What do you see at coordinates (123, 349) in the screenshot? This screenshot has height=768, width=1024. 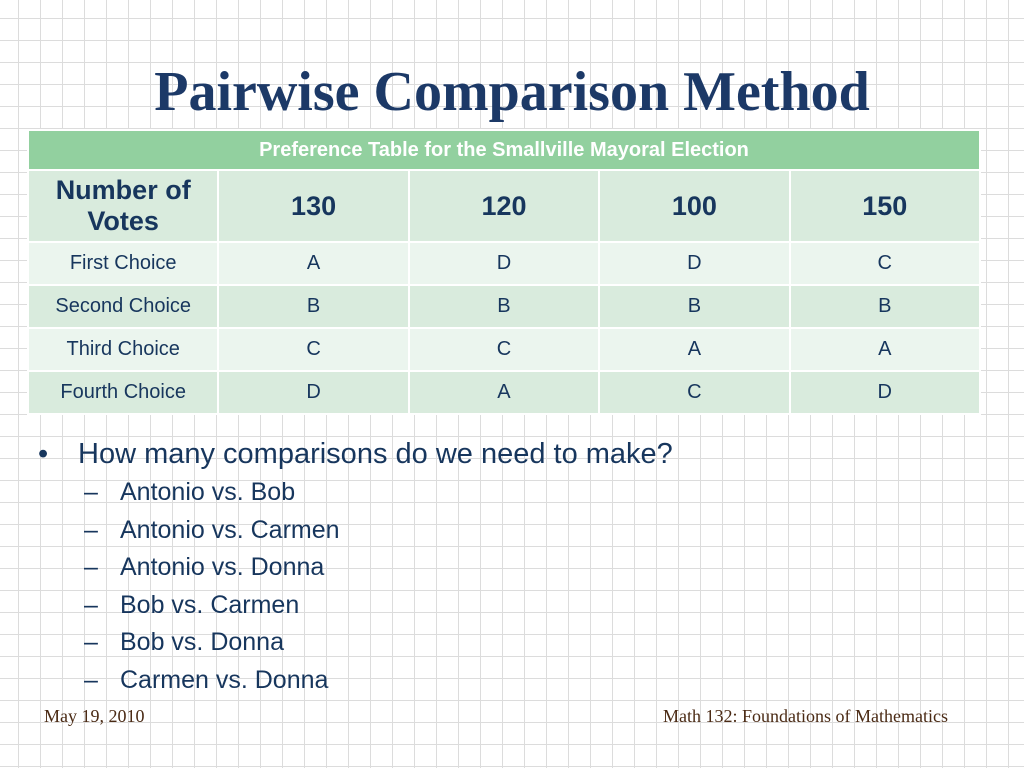 I see `row-label: Third Choice` at bounding box center [123, 349].